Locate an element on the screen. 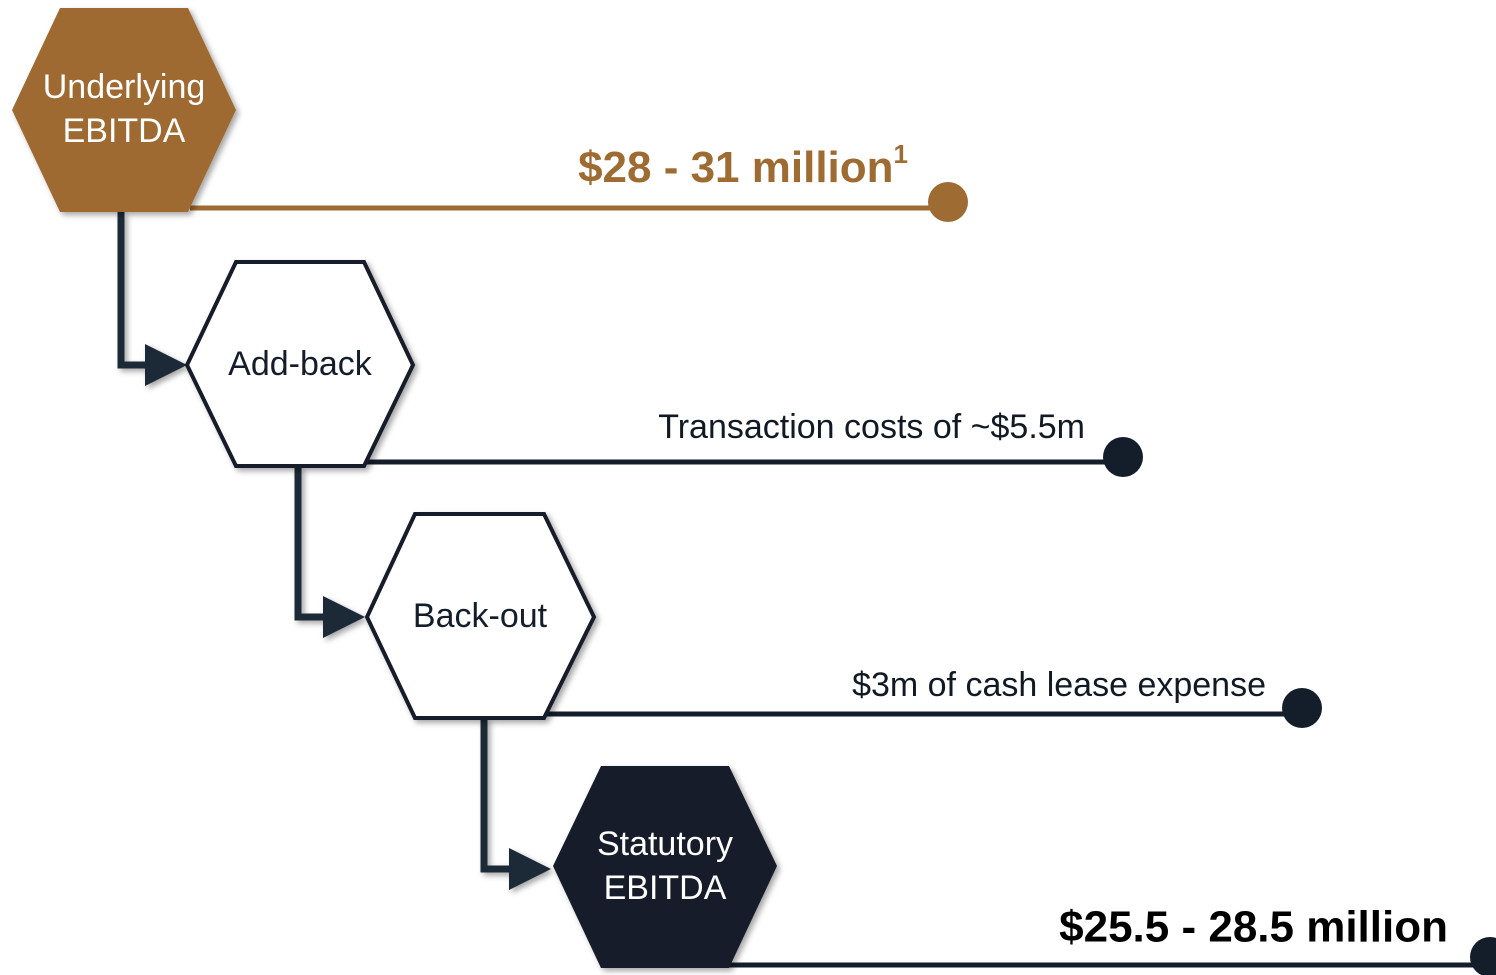 This screenshot has width=1496, height=975. node-label: Add-back is located at coordinates (300, 364).